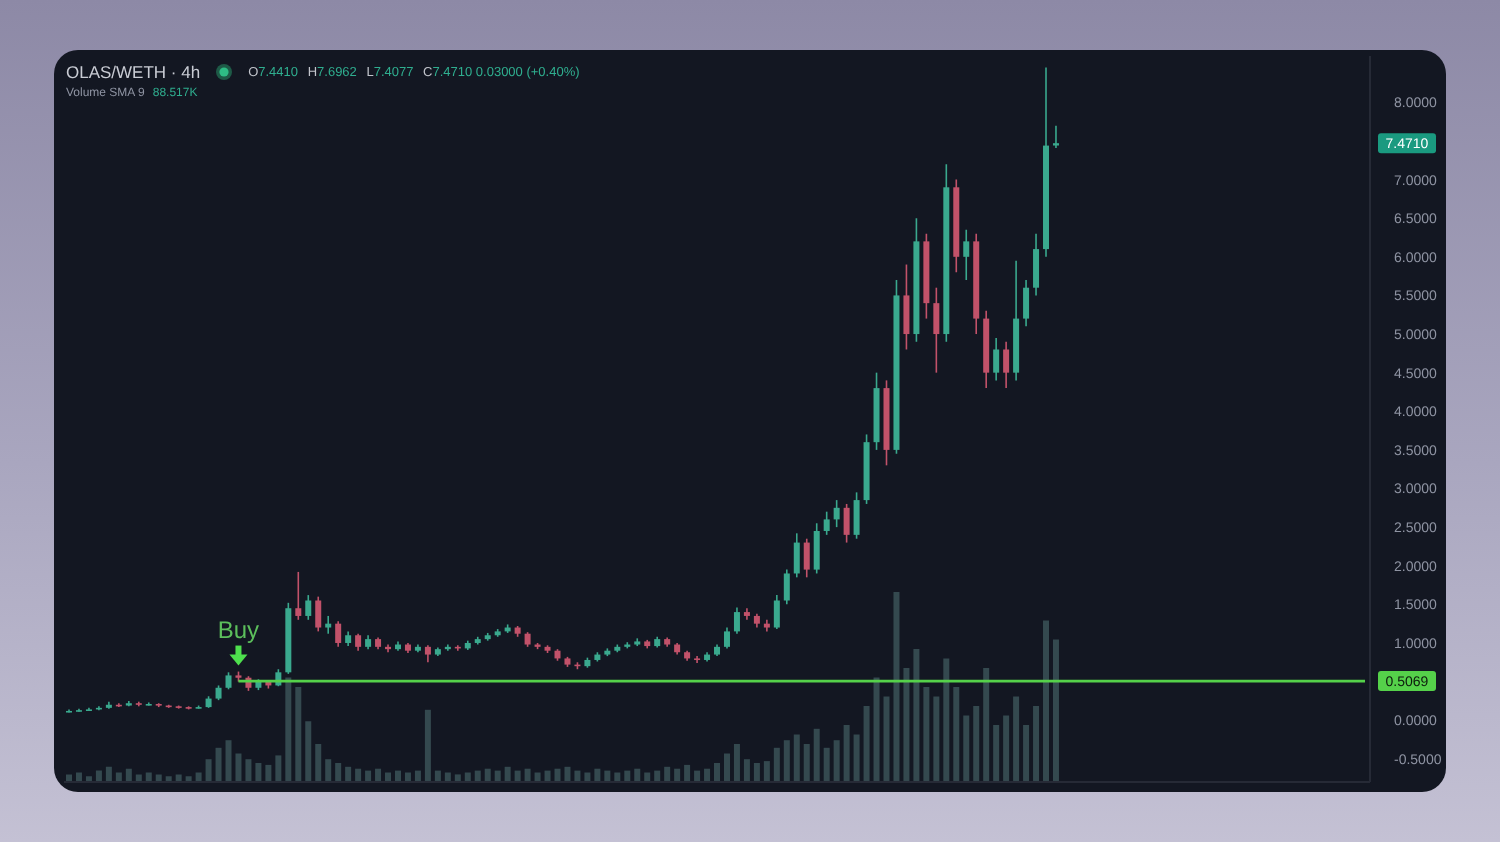  I want to click on chart-title: OLAS/WETH · 4h, so click(133, 72).